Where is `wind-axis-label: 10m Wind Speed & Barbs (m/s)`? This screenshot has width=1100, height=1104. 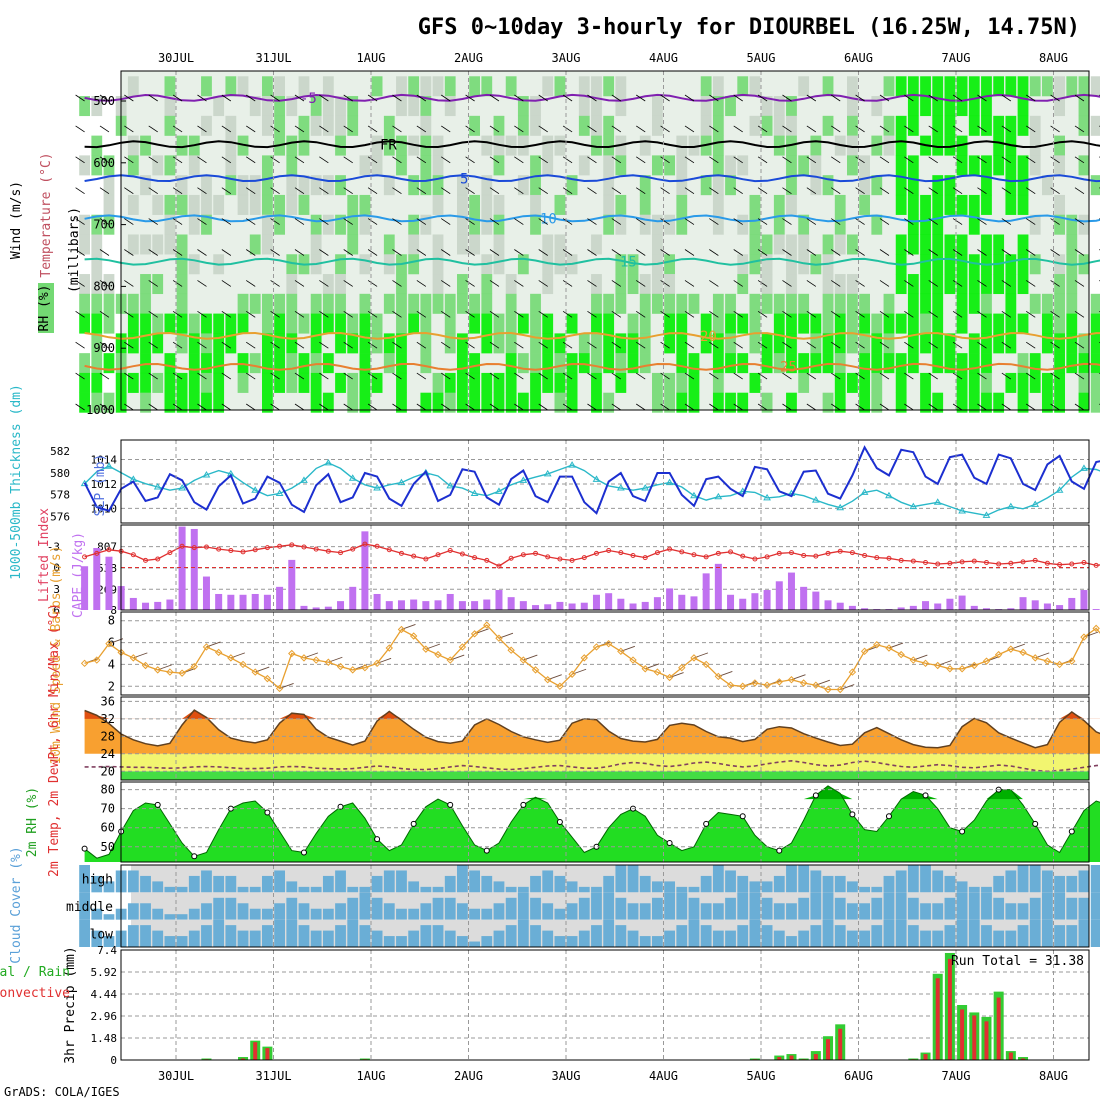
wind-axis-label: 10m Wind Speed & Barbs (m/s) is located at coordinates (56, 654).